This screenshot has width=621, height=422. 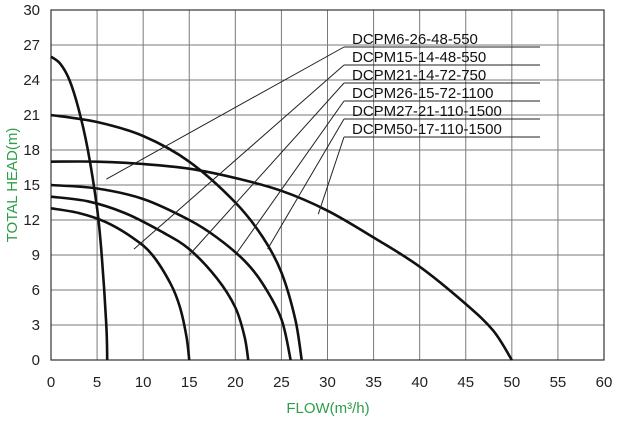 What do you see at coordinates (31, 80) in the screenshot?
I see `y-tick-label: 24` at bounding box center [31, 80].